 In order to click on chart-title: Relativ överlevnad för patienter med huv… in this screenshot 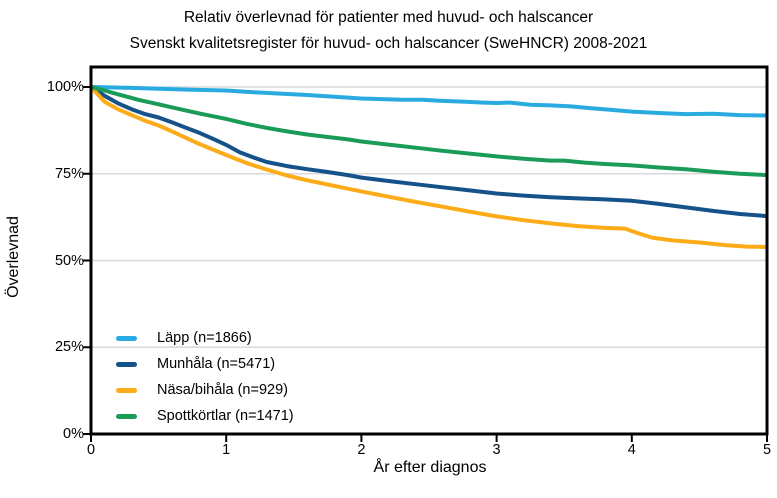, I will do `click(388, 17)`.